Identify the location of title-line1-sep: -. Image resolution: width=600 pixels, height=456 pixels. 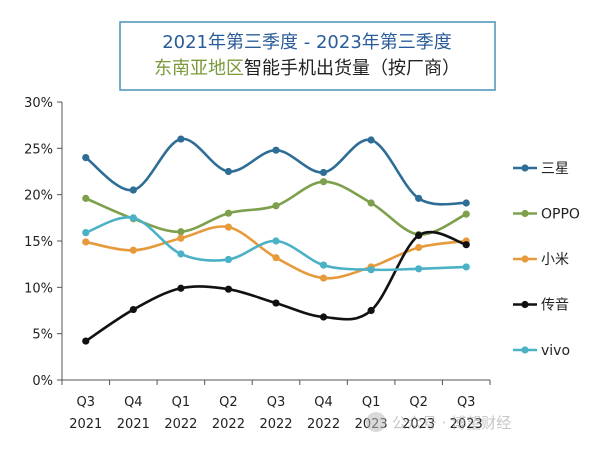
(307, 42).